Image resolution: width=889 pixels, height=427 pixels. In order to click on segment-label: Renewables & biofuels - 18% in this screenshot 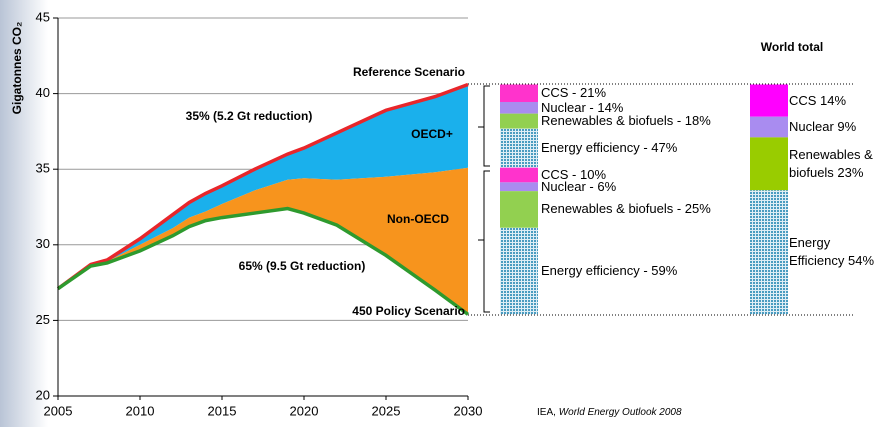, I will do `click(626, 121)`.